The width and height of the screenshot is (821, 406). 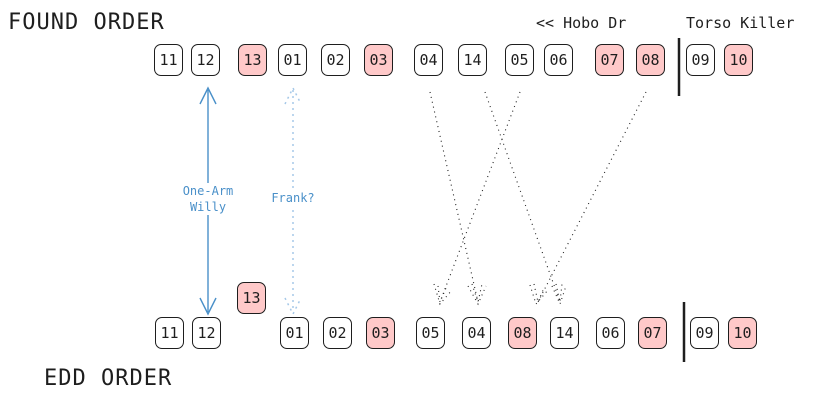 What do you see at coordinates (742, 333) in the screenshot?
I see `edd-box-10: 10` at bounding box center [742, 333].